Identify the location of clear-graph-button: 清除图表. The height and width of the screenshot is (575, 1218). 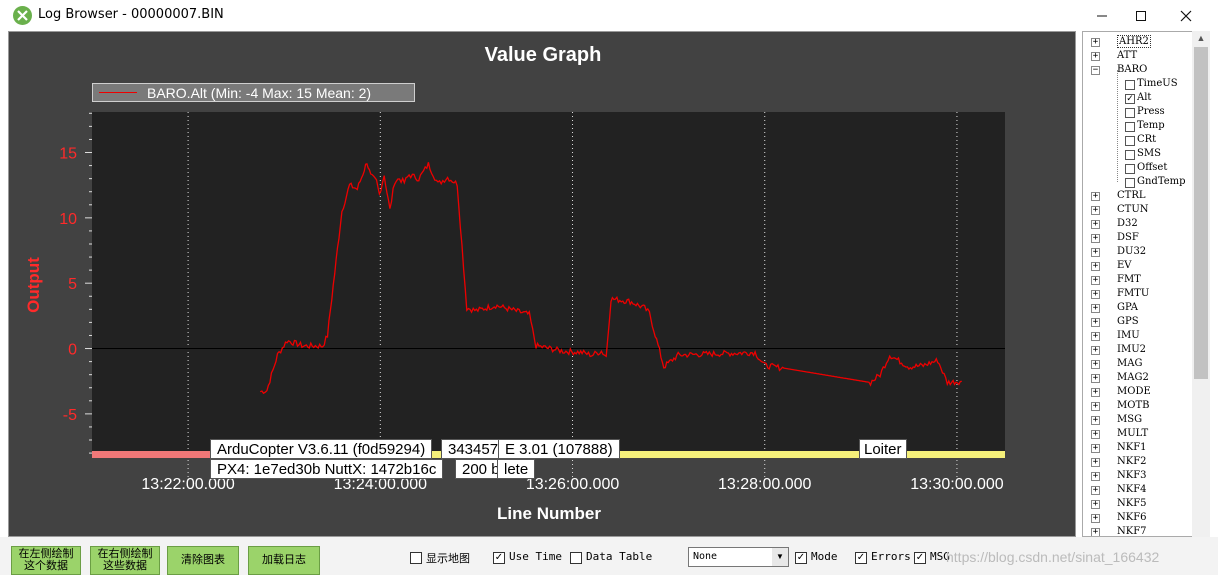
(203, 560).